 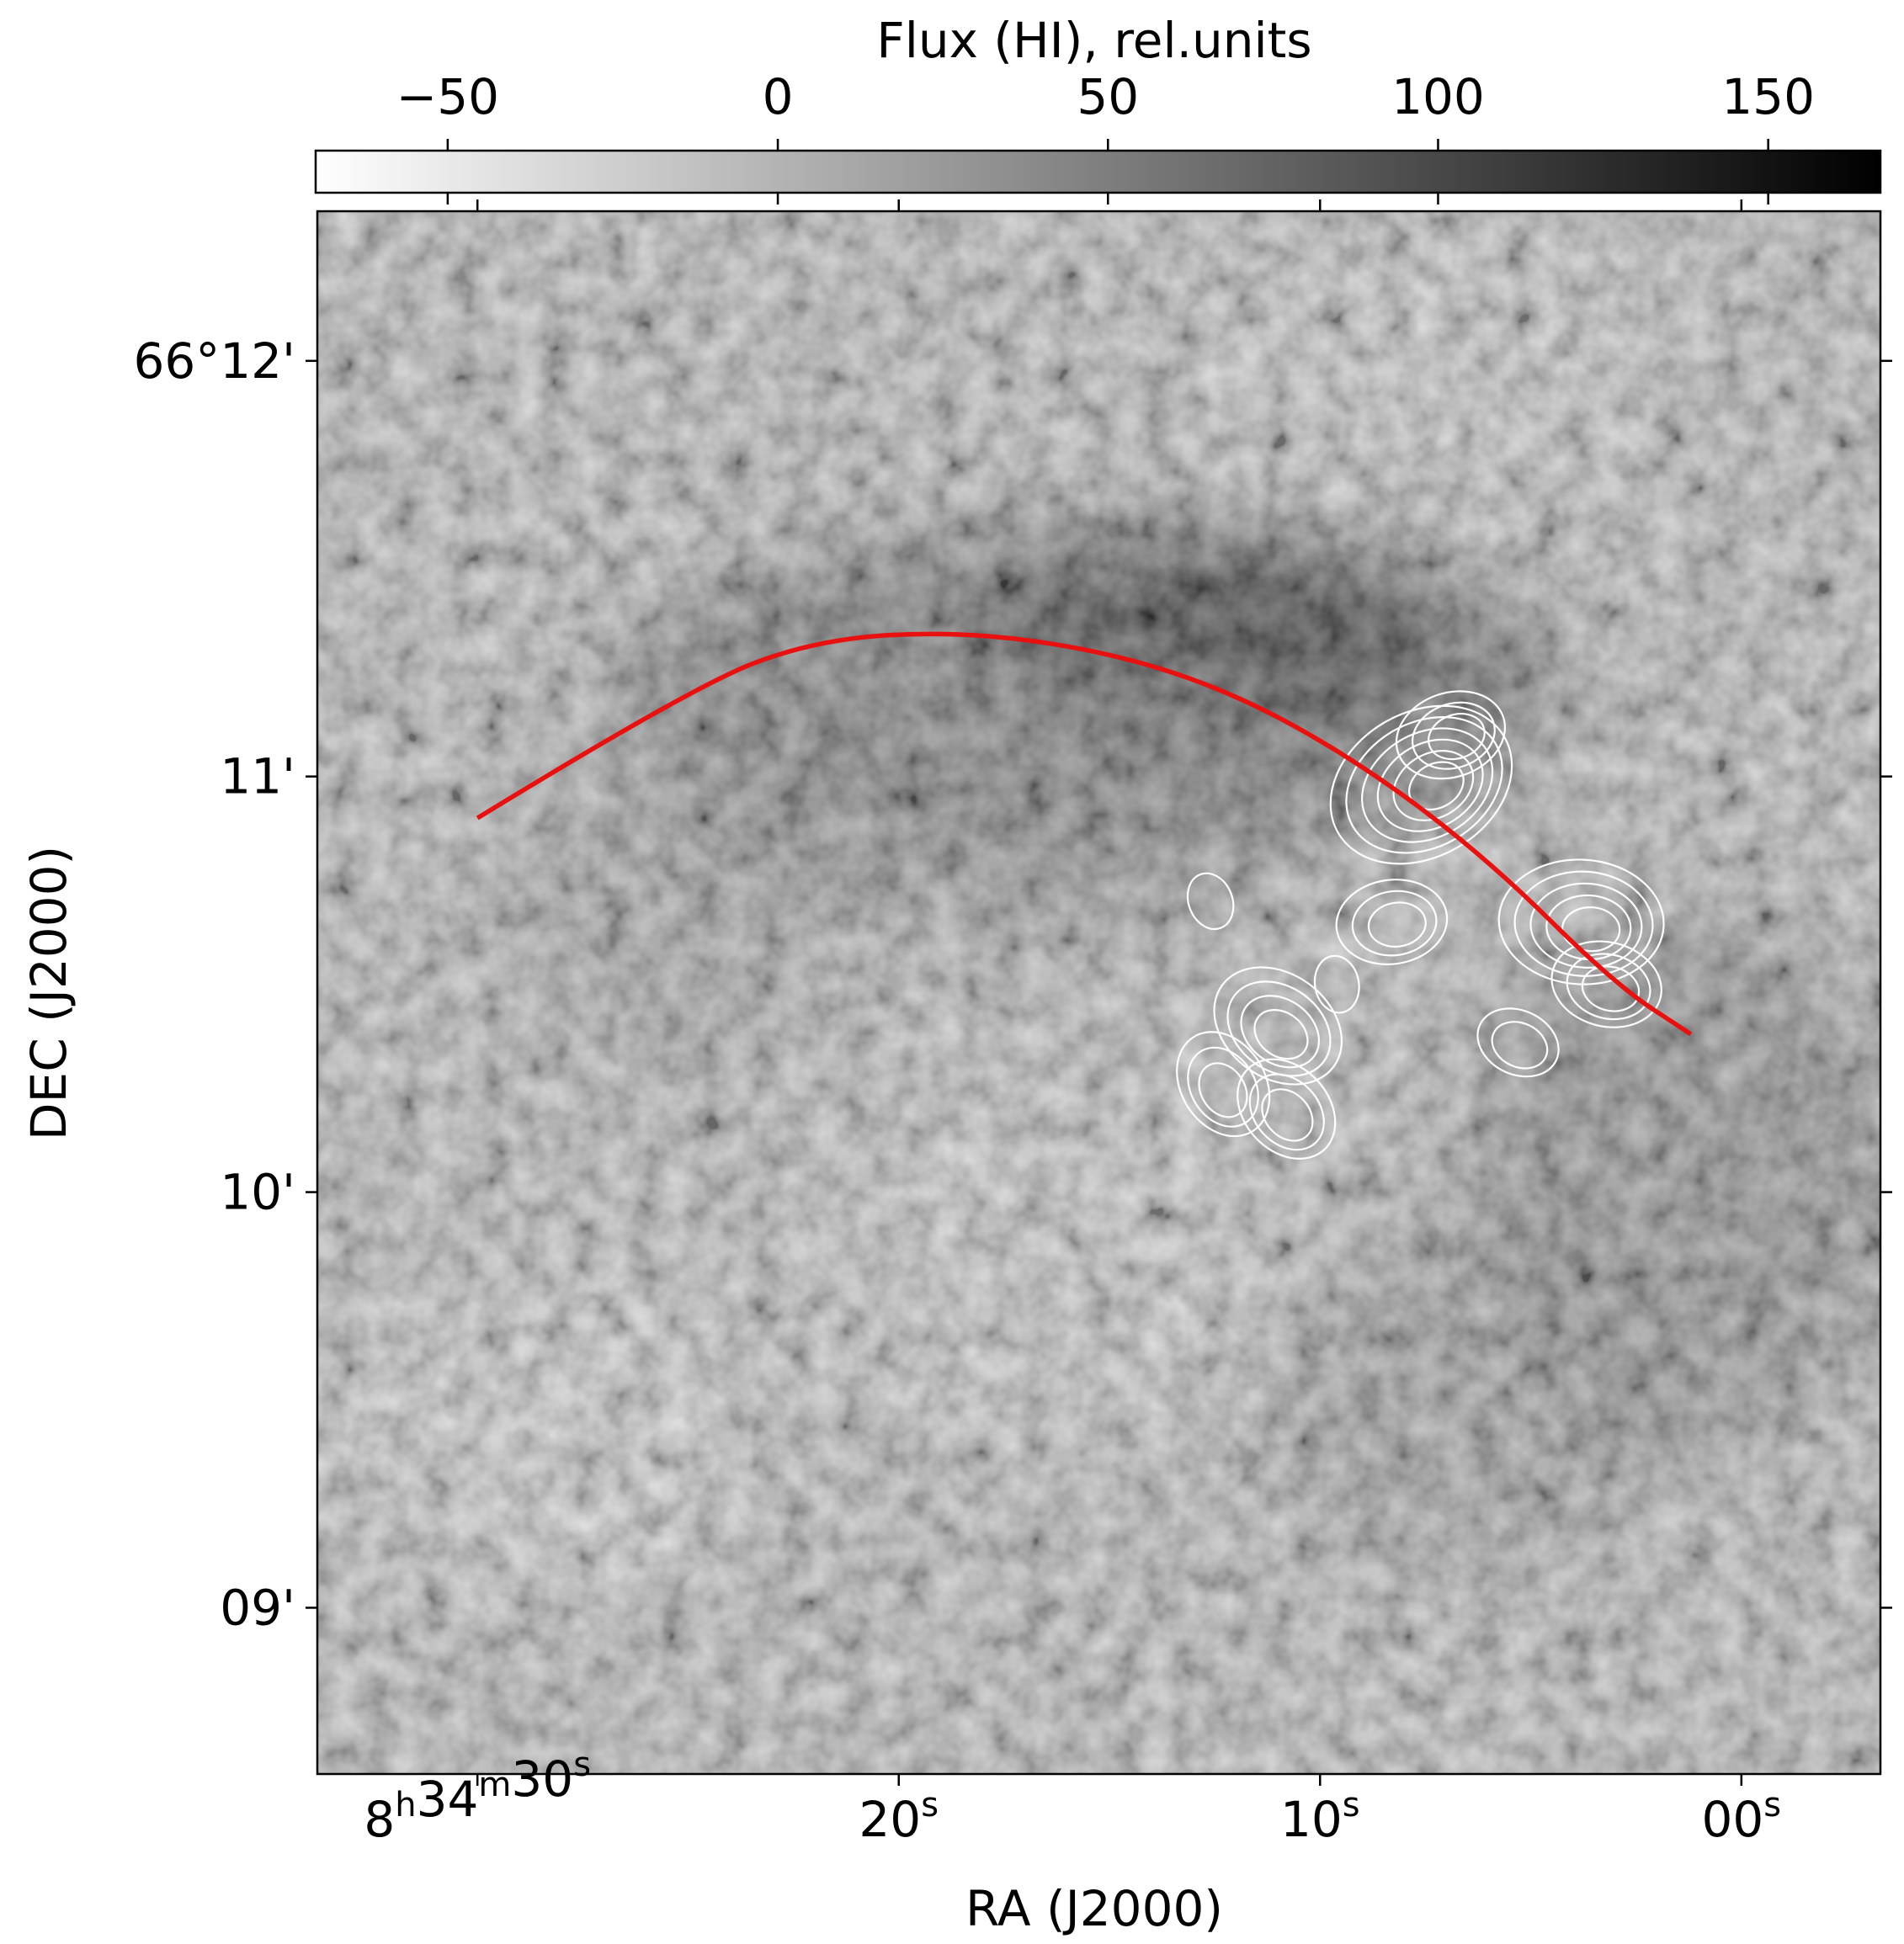 What do you see at coordinates (1105, 136) in the screenshot?
I see `colorbar-ticks: −50 0 50 100 150` at bounding box center [1105, 136].